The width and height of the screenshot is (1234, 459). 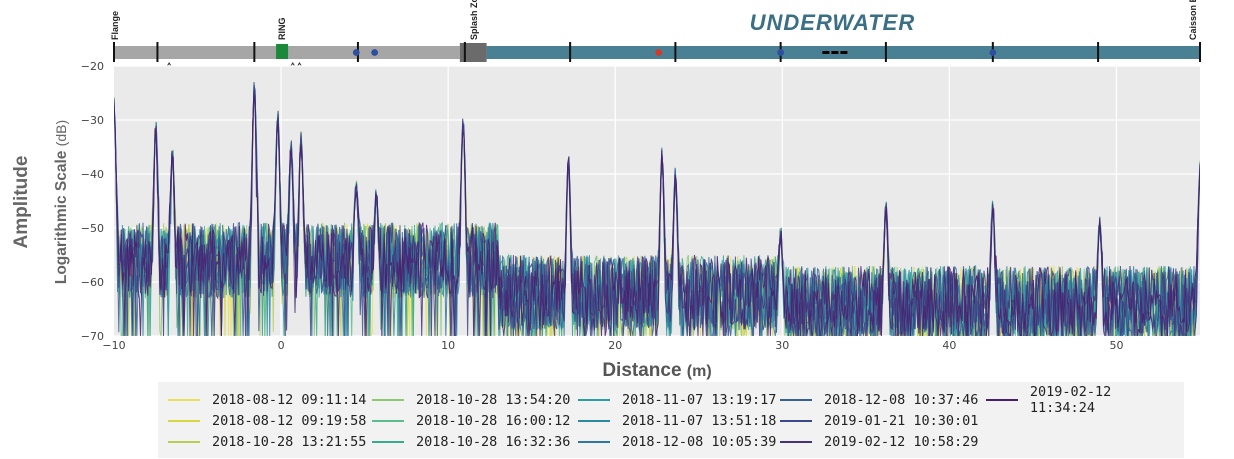 What do you see at coordinates (615, 345) in the screenshot?
I see `x-tick-label: 20` at bounding box center [615, 345].